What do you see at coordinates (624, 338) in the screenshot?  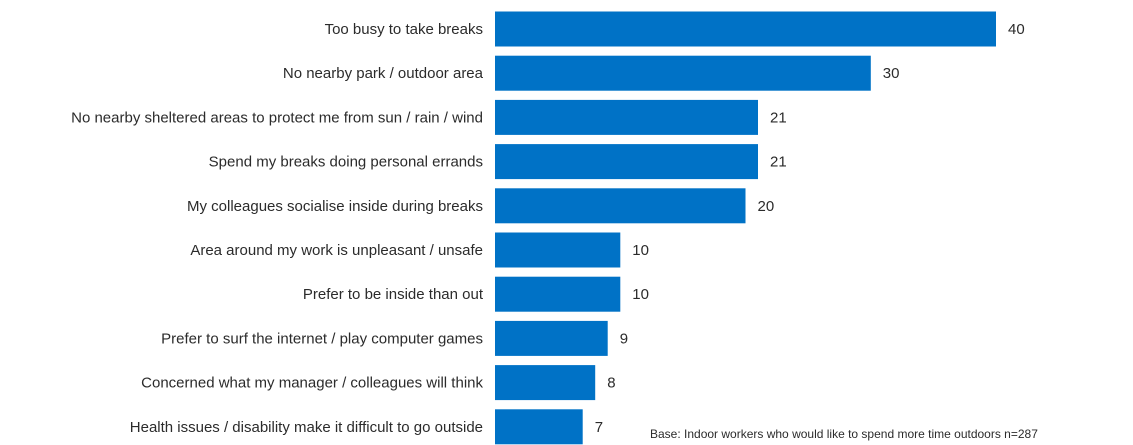 I see `value-label-8: 9` at bounding box center [624, 338].